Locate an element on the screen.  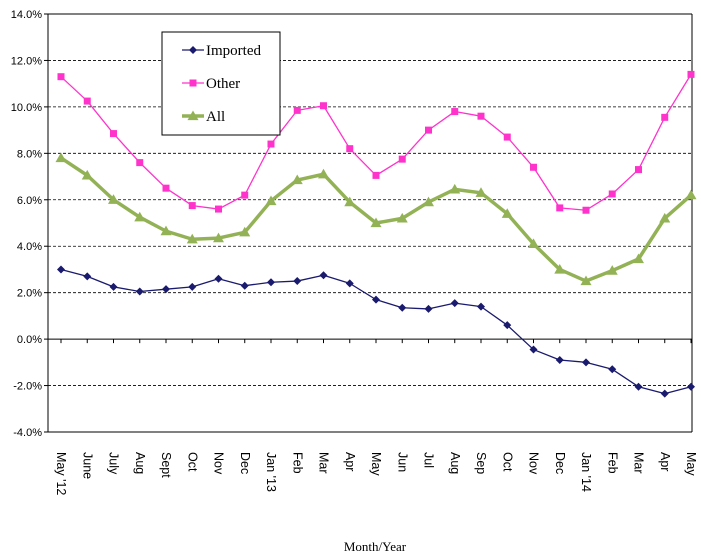
x-tick-label: May '12 is located at coordinates (61, 473).